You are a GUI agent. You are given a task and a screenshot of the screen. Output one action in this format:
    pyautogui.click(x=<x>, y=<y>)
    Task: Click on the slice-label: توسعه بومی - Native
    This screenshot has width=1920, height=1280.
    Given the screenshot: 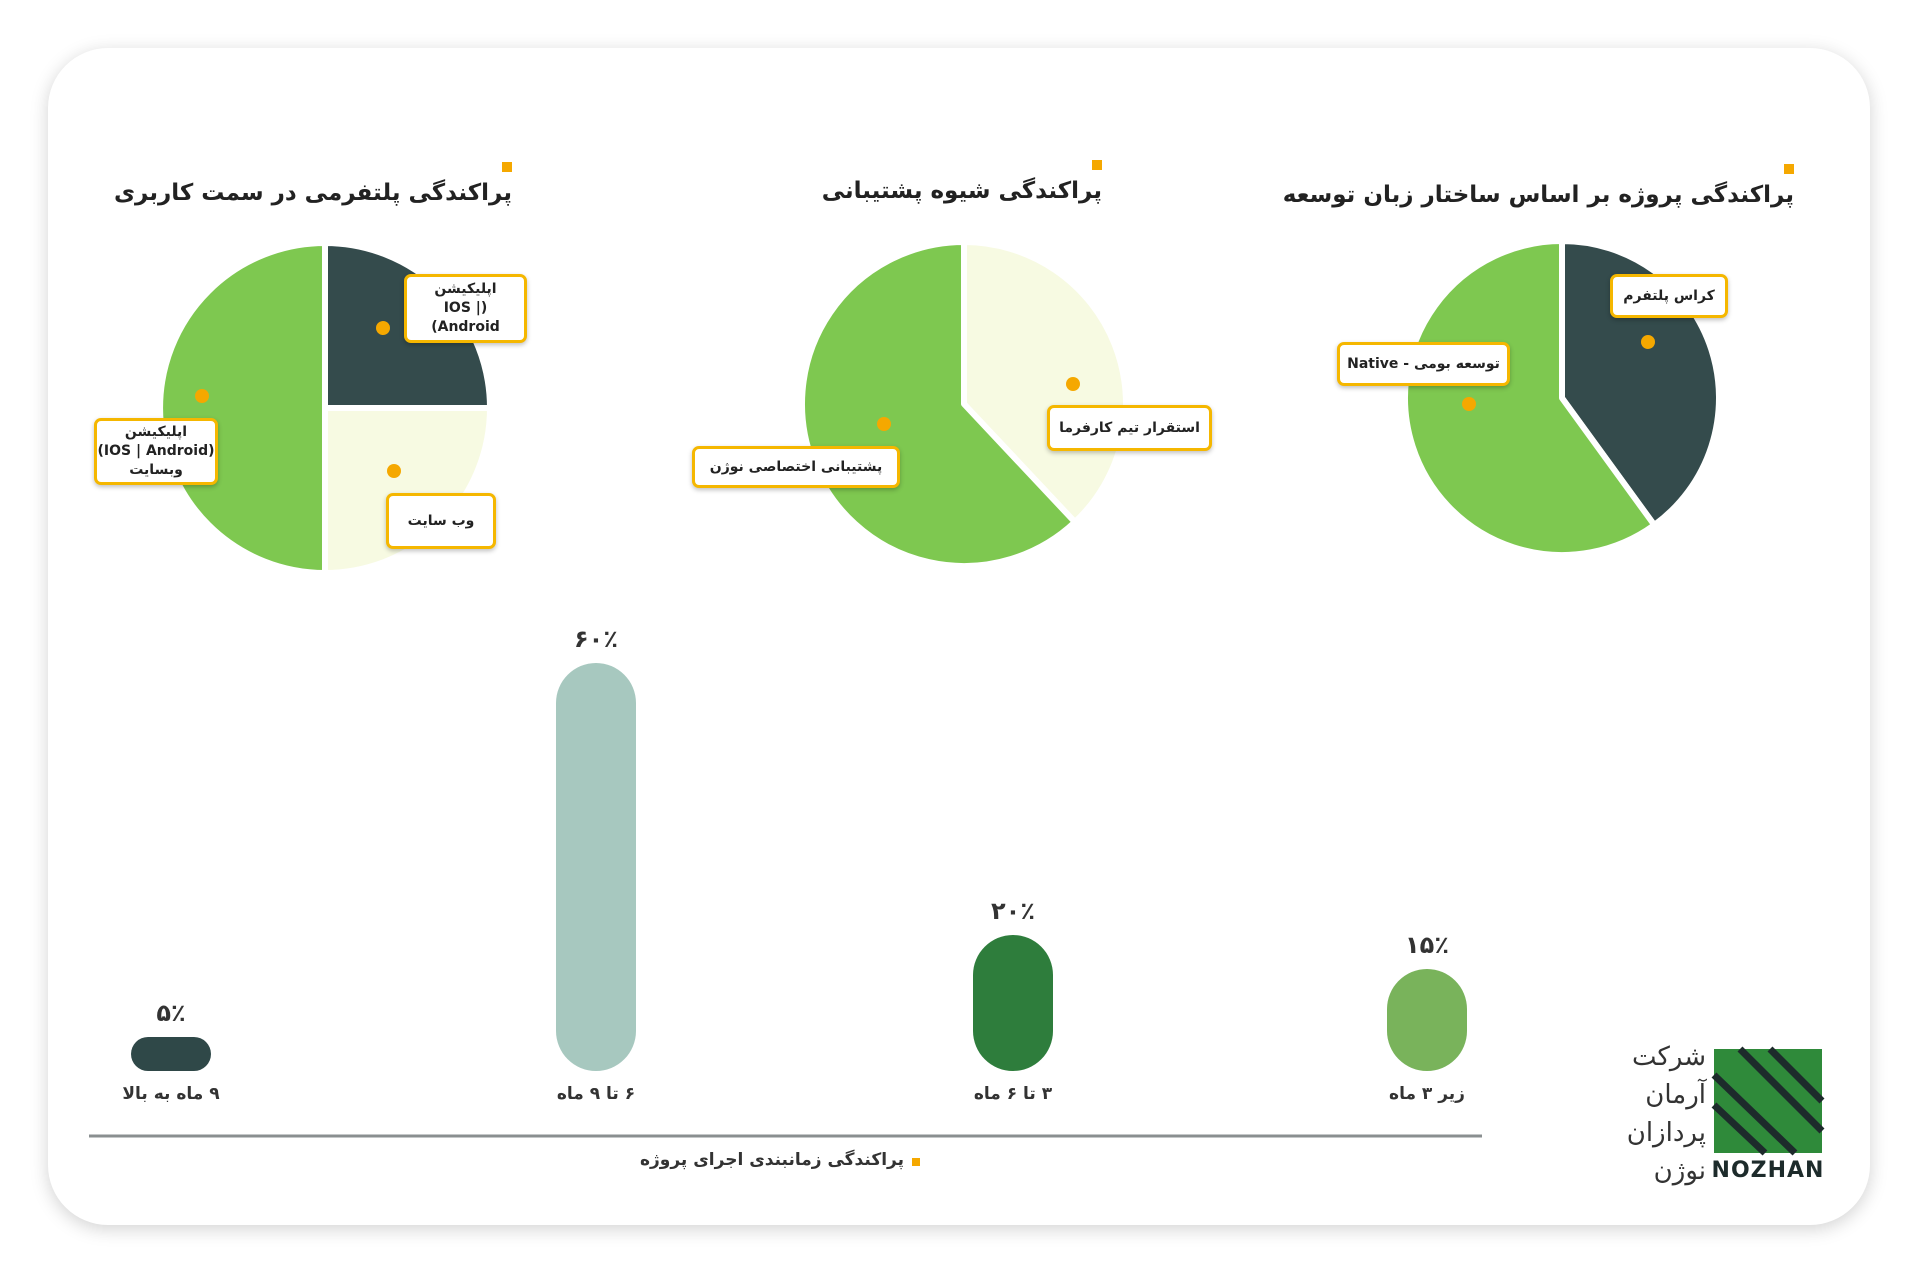 What is the action you would take?
    pyautogui.click(x=1423, y=364)
    